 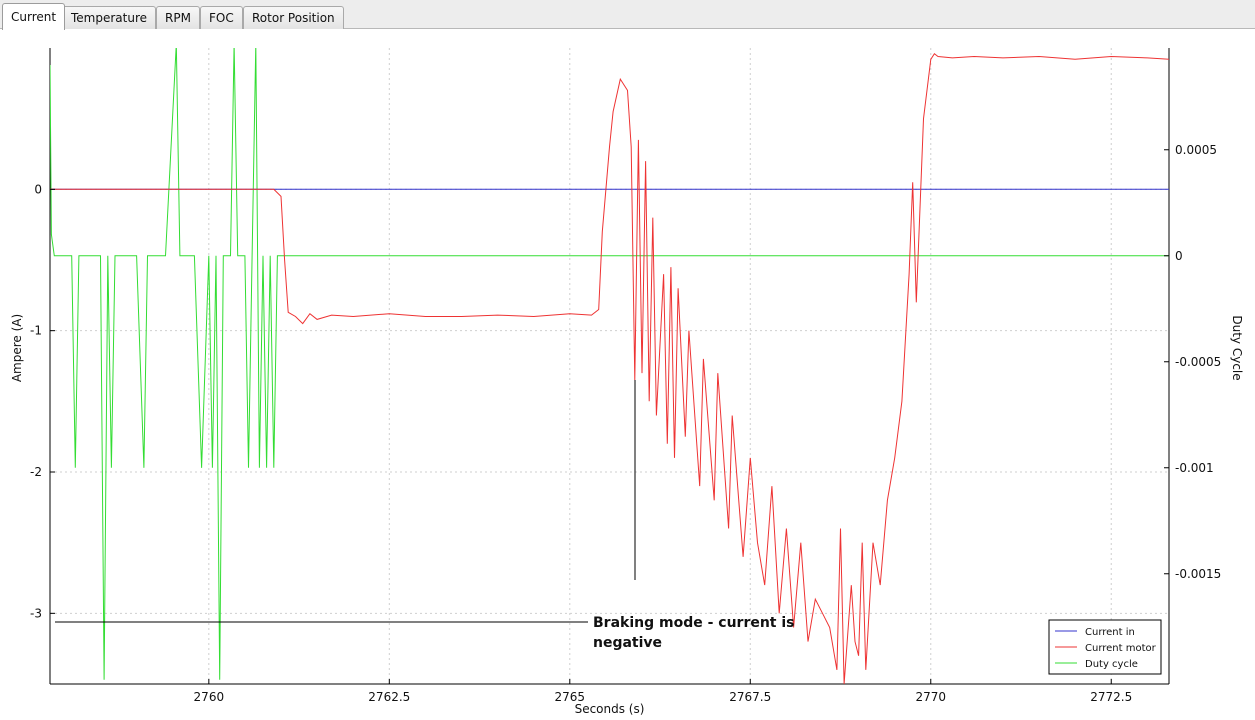 What do you see at coordinates (178, 17) in the screenshot?
I see `tab-rpm: RPM` at bounding box center [178, 17].